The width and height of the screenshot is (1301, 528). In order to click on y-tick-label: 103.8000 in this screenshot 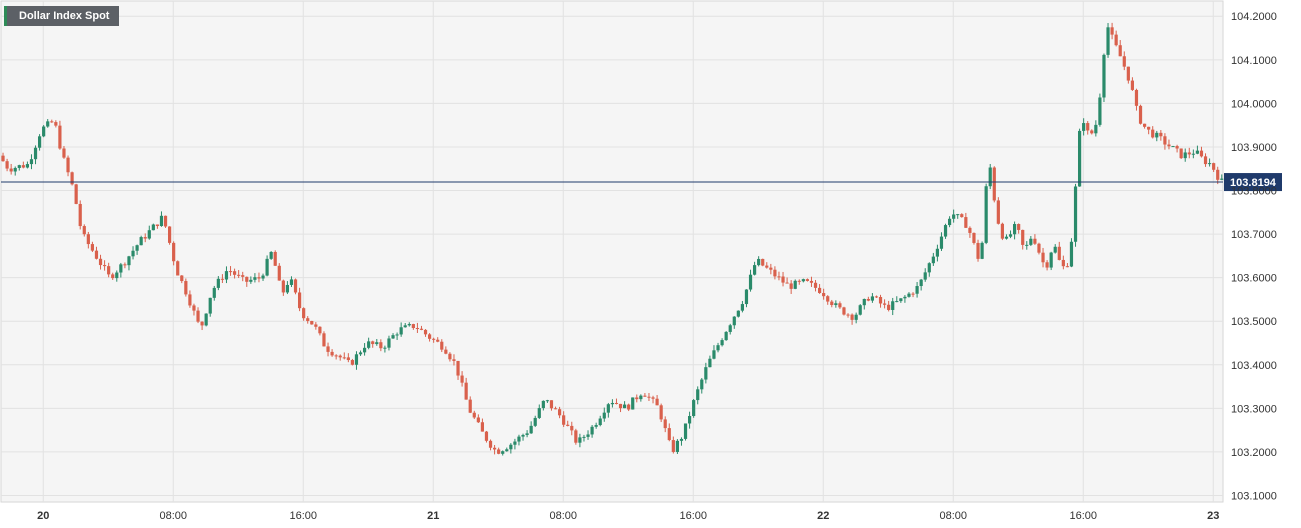, I will do `click(1254, 192)`.